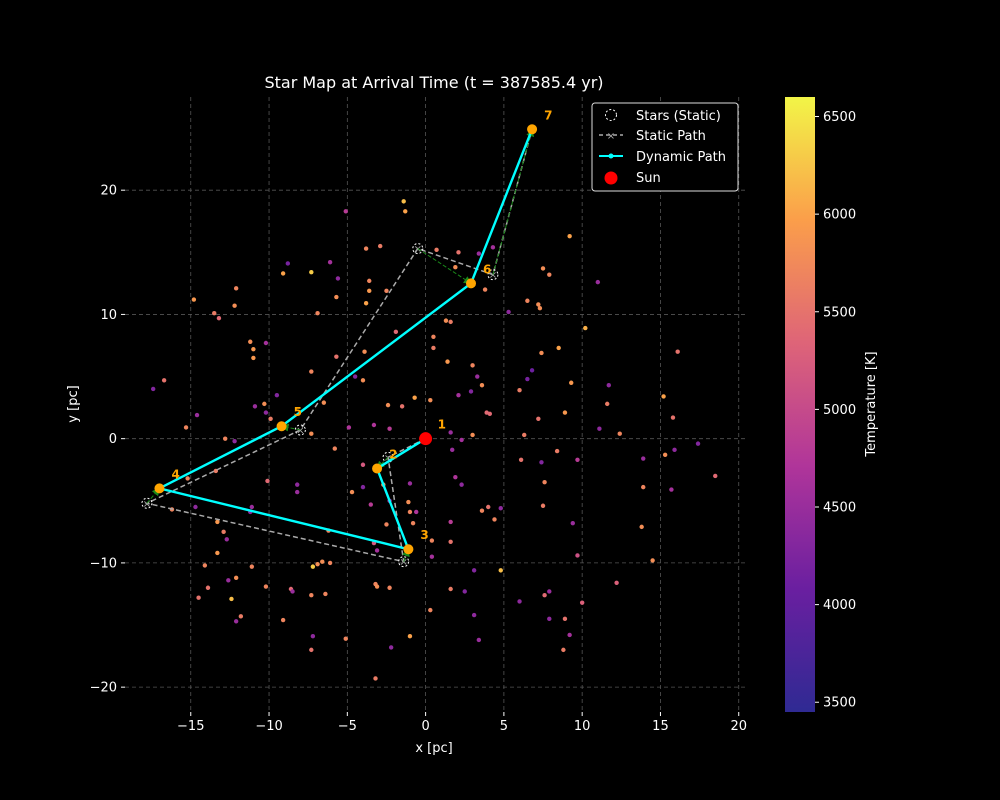  What do you see at coordinates (268, 726) in the screenshot?
I see `x-tick-label: −10` at bounding box center [268, 726].